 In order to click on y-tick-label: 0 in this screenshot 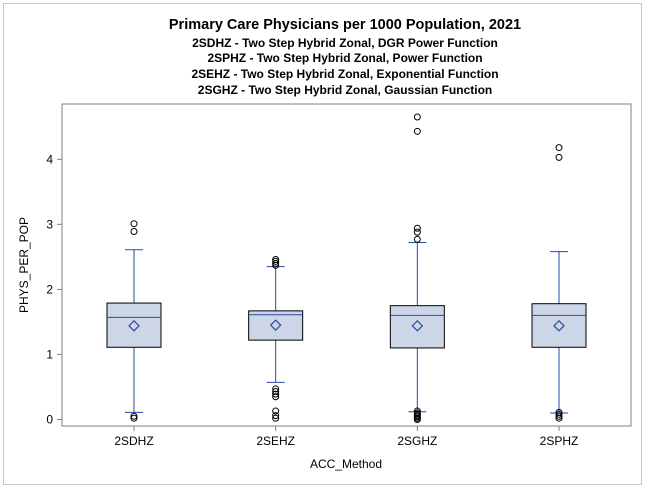, I will do `click(49, 419)`.